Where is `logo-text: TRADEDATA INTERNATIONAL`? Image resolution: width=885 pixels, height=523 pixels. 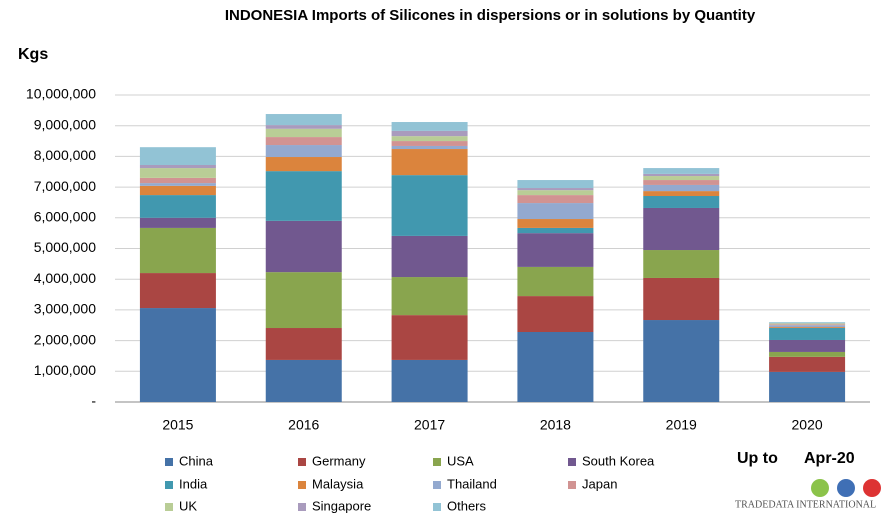 logo-text: TRADEDATA INTERNATIONAL is located at coordinates (805, 504).